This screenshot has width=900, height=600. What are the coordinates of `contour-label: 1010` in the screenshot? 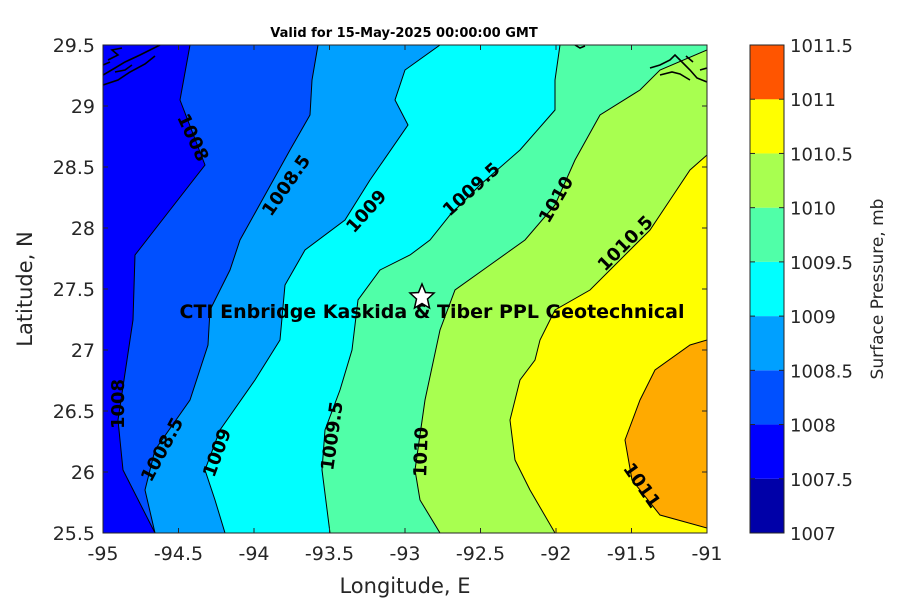 It's located at (421, 452).